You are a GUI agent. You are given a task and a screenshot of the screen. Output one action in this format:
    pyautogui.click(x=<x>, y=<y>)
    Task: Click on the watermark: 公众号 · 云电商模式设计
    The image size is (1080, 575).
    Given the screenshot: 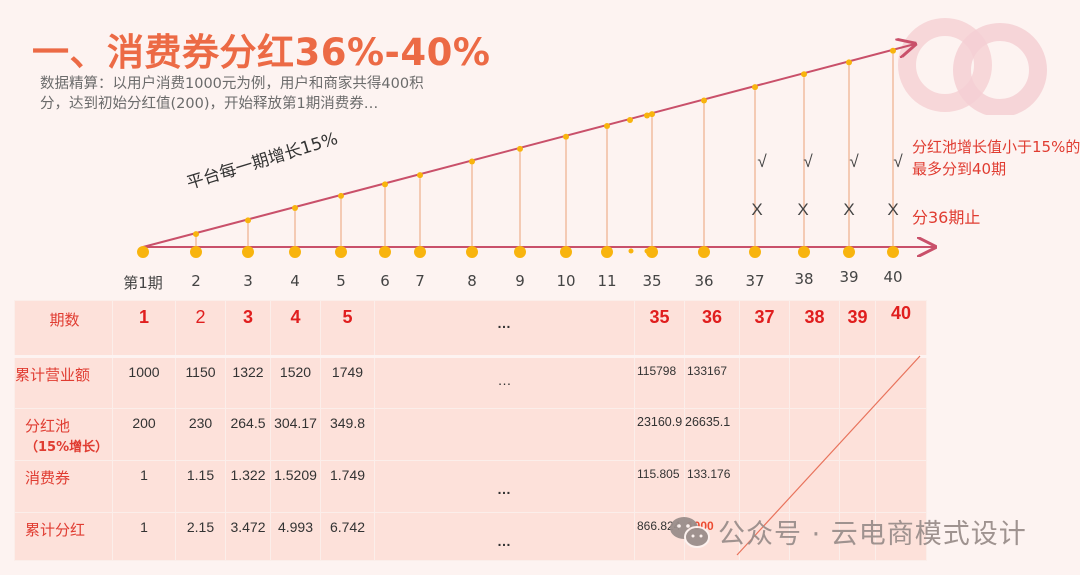 What is the action you would take?
    pyautogui.click(x=847, y=531)
    